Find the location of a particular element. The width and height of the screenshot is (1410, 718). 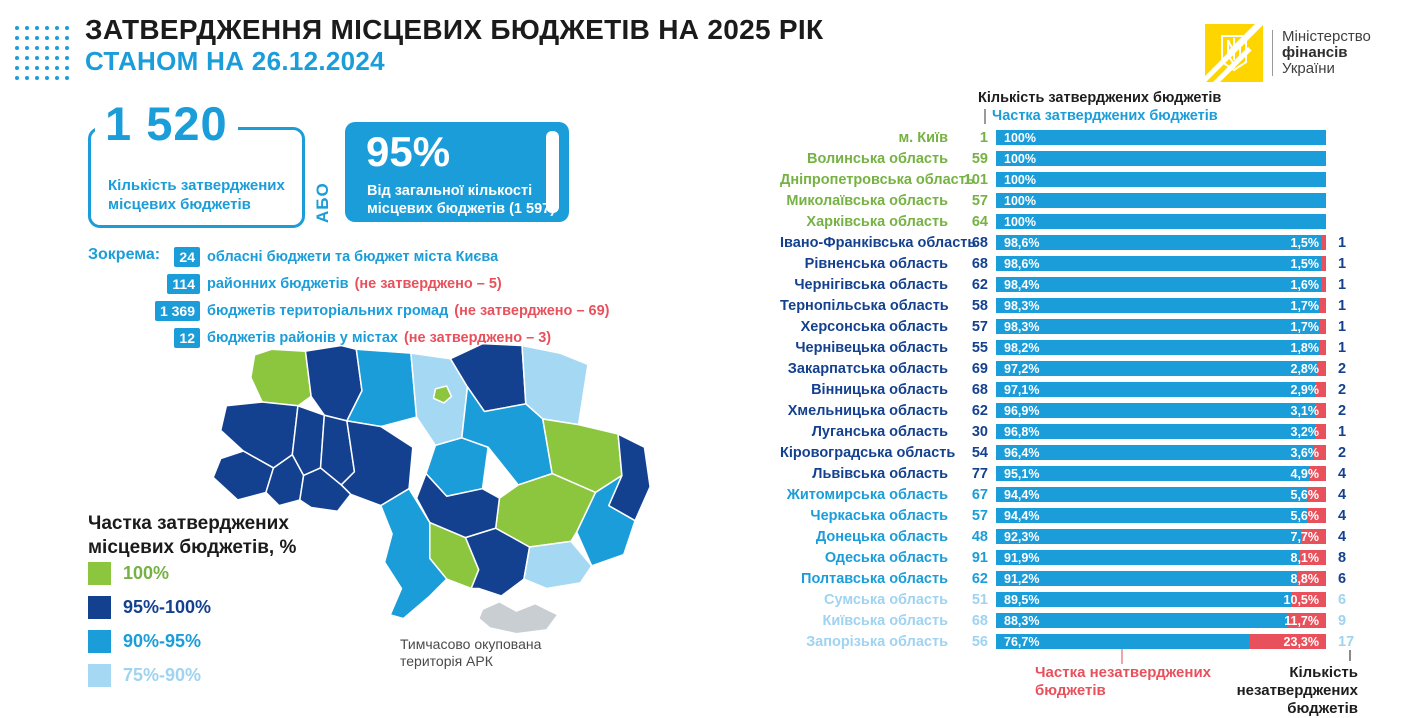

chart-row: Запорізька область 56 76,7% 23,3% 17 is located at coordinates (1092, 641).